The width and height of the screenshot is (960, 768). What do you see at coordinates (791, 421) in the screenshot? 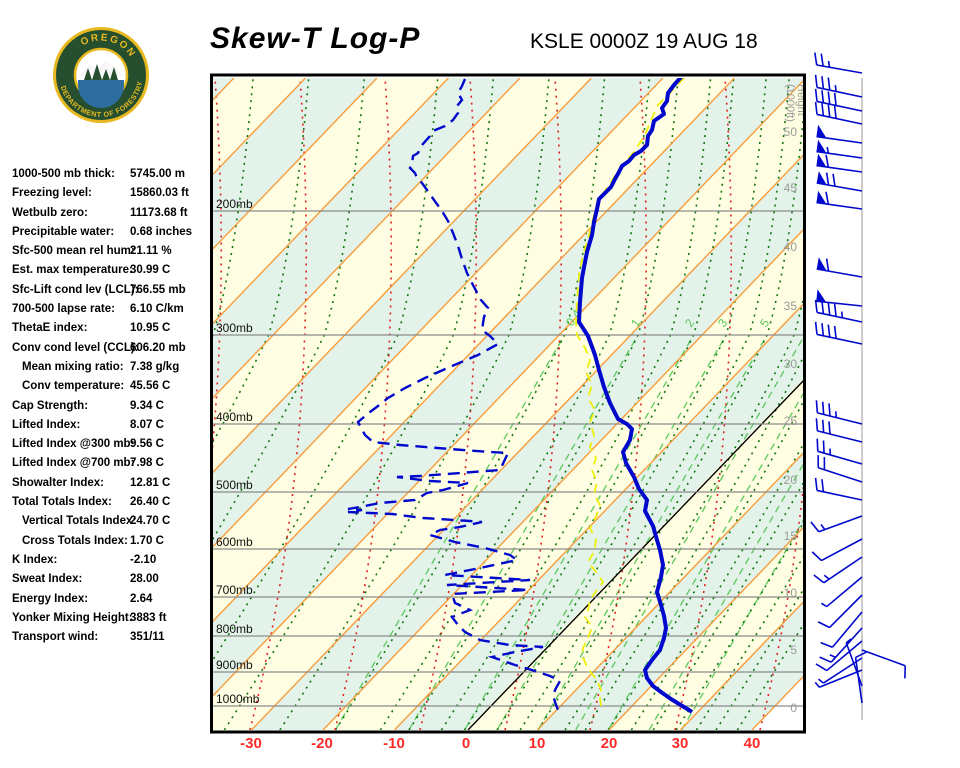
I see `height-tick-label: 25` at bounding box center [791, 421].